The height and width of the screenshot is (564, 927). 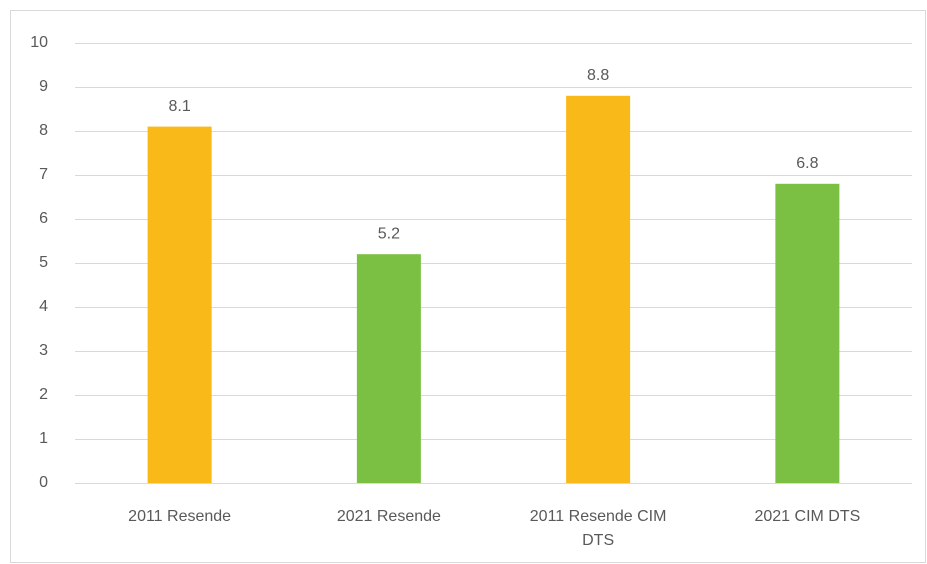 I want to click on y-tick-label: 0, so click(x=43, y=482).